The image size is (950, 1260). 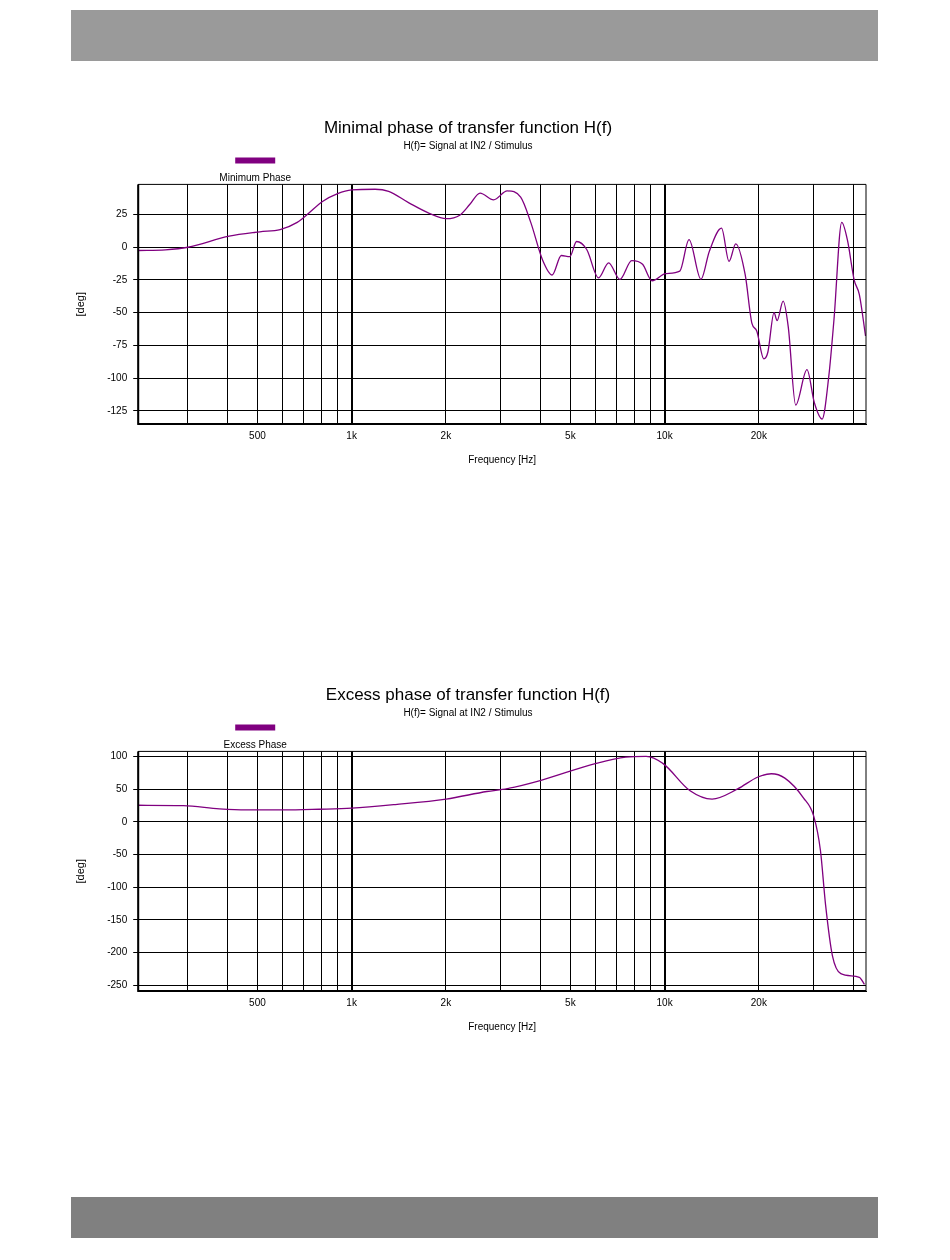 What do you see at coordinates (120, 345) in the screenshot?
I see `y-tick-label: -75` at bounding box center [120, 345].